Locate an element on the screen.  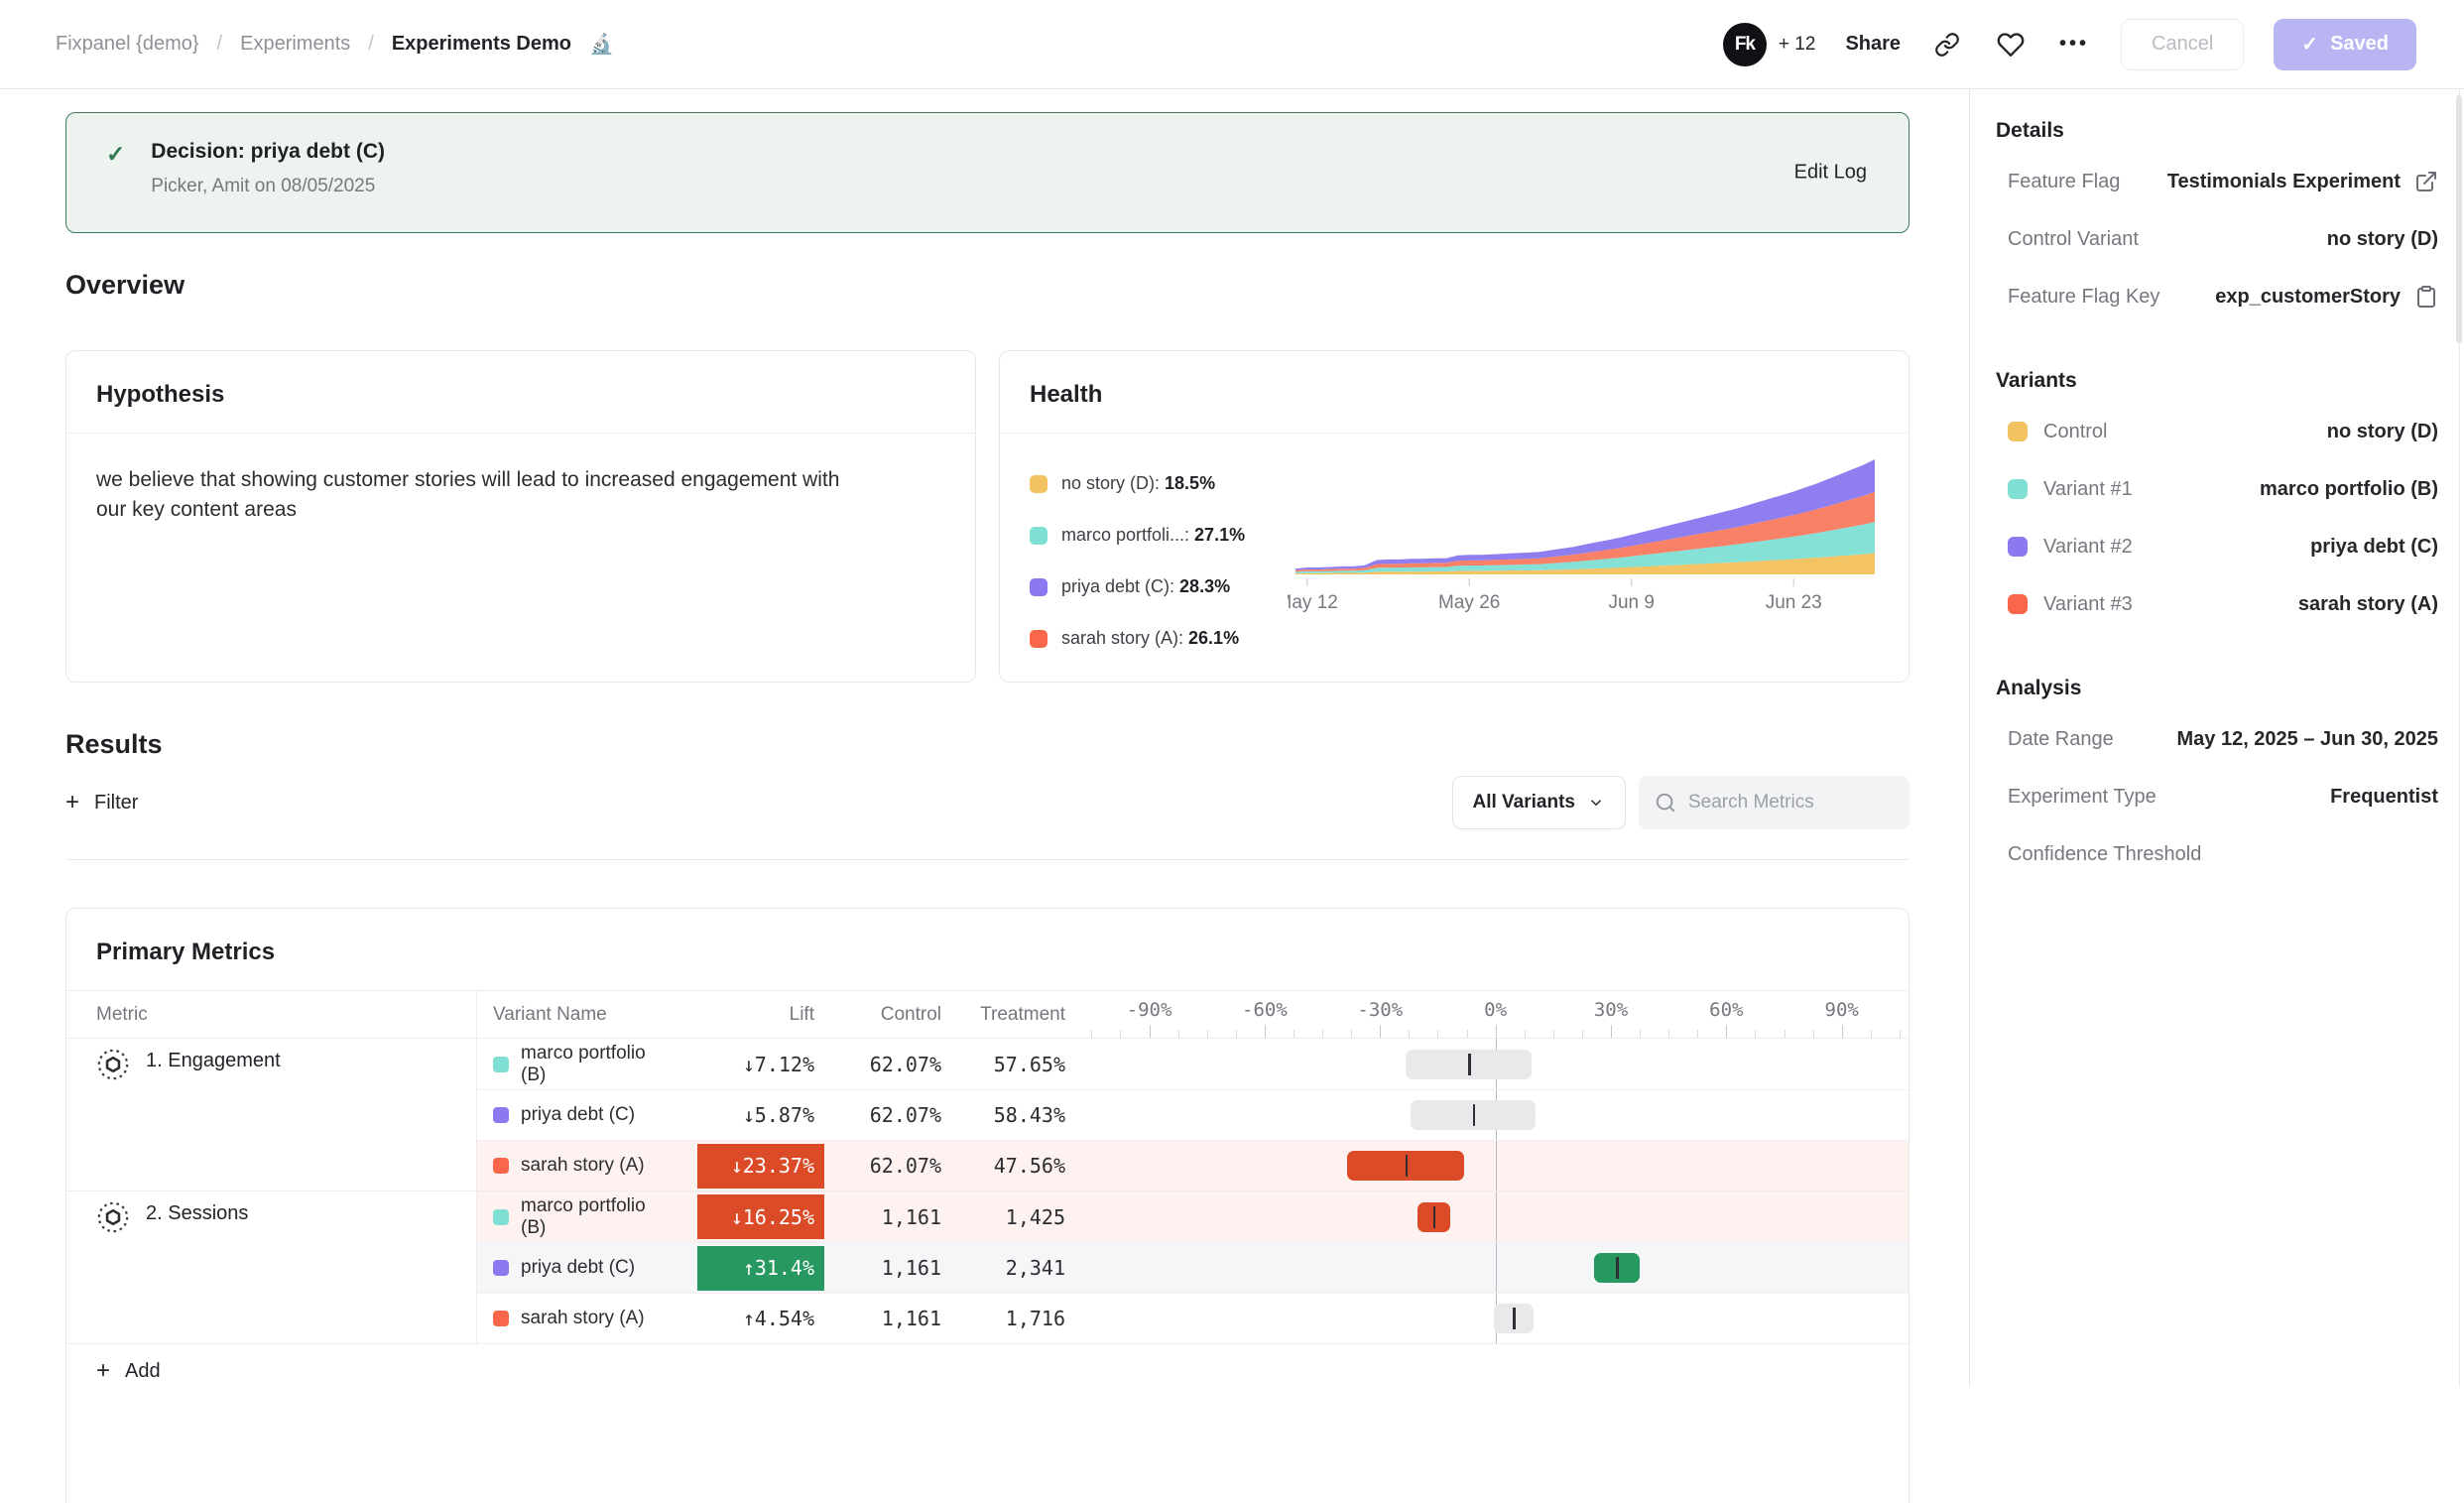
external-link-icon is located at coordinates (2426, 181).